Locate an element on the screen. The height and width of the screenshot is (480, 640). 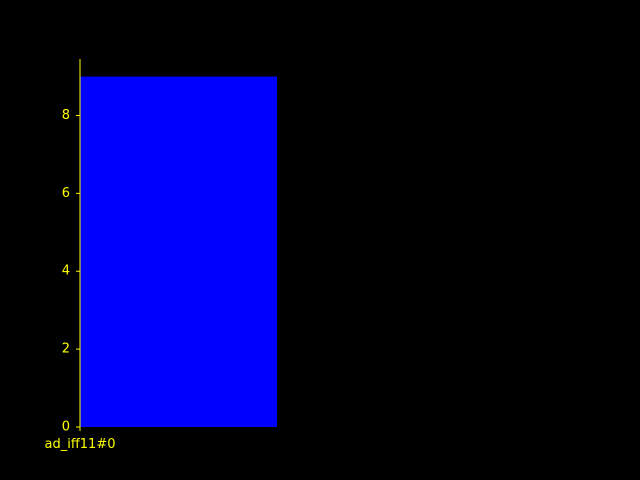
y-tick-label-2: 4 is located at coordinates (66, 271).